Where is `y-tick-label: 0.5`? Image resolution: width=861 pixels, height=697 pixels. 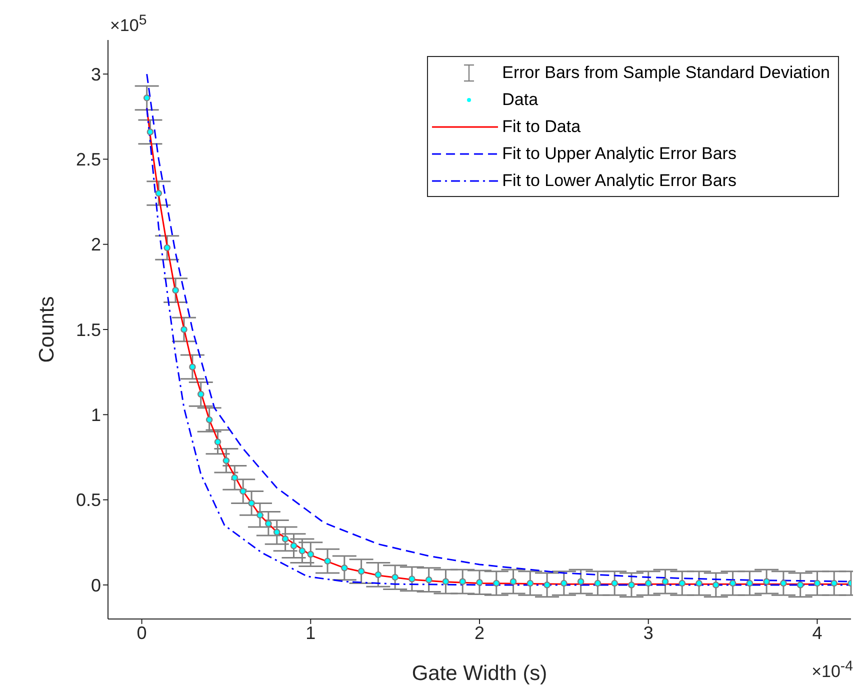
y-tick-label: 0.5 is located at coordinates (88, 500).